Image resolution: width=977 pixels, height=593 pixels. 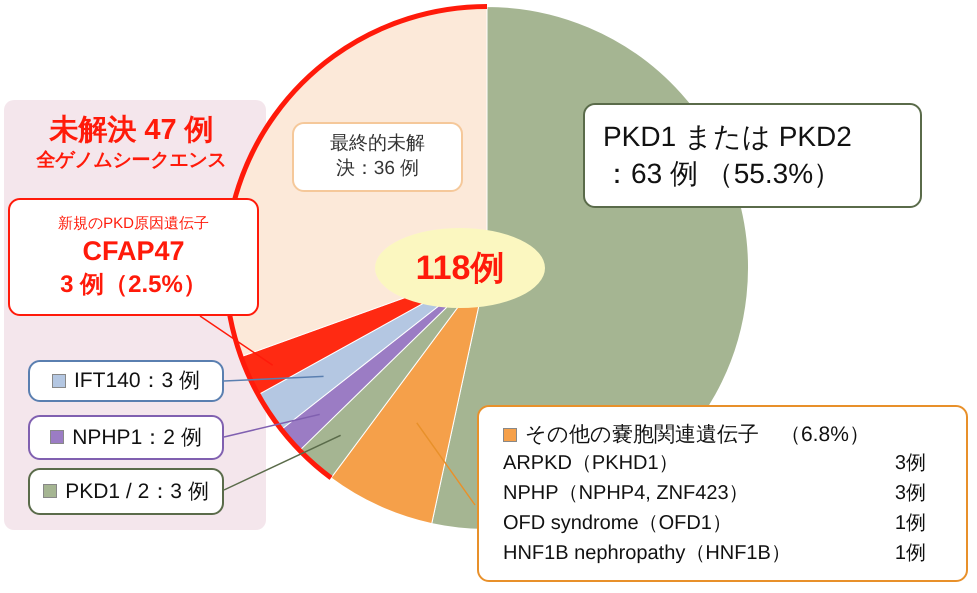 What do you see at coordinates (647, 553) in the screenshot?
I see `text: HNF1B nephropathy（HNF1B）` at bounding box center [647, 553].